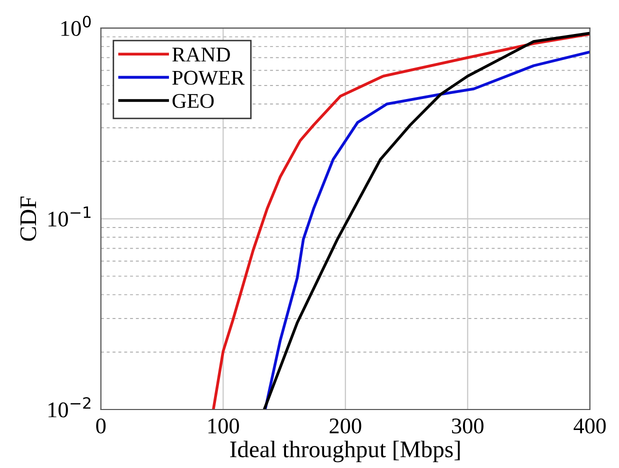 This screenshot has height=468, width=619. Describe the element at coordinates (590, 426) in the screenshot. I see `x-tick-label: 400` at that location.